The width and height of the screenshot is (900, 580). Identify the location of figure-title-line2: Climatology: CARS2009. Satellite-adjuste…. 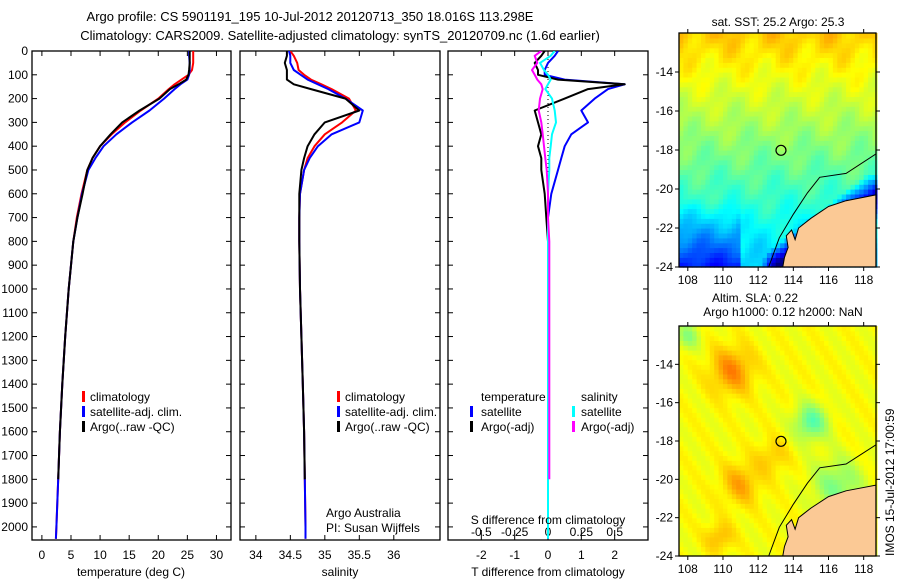
(340, 35).